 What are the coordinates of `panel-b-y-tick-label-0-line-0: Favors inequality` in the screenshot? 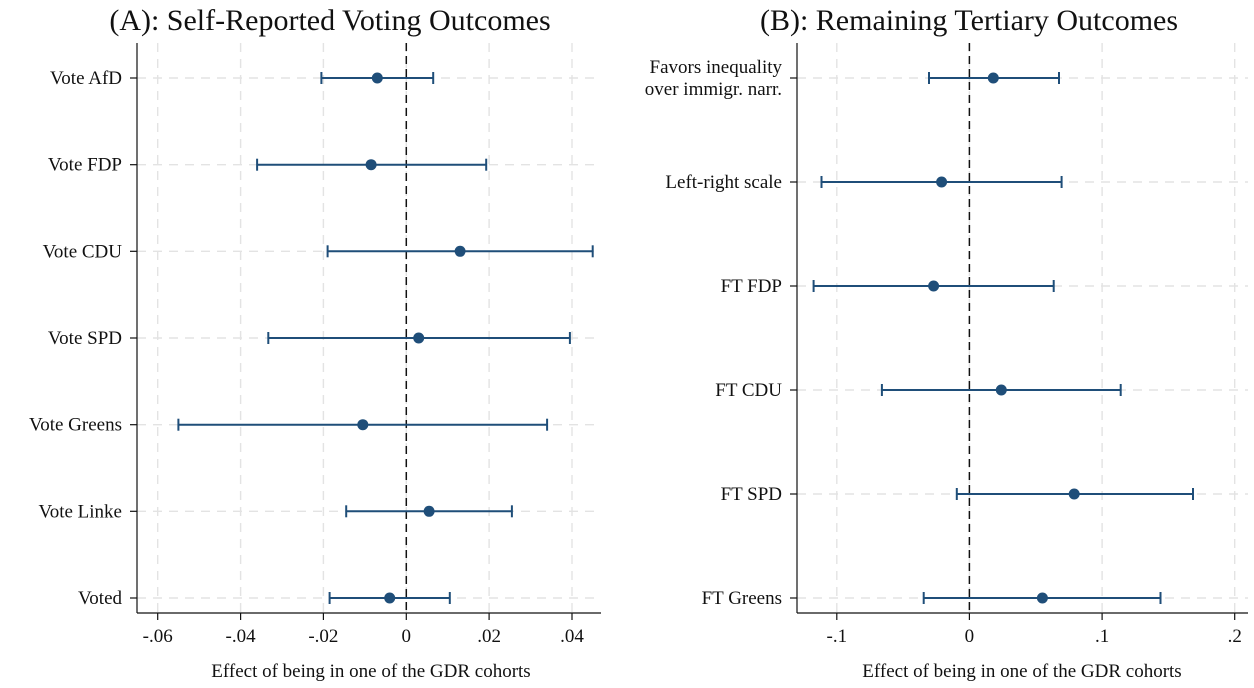 It's located at (716, 67).